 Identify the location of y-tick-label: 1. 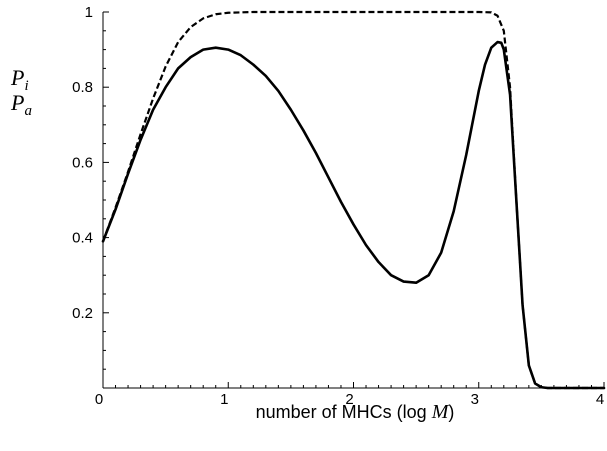
(89, 12).